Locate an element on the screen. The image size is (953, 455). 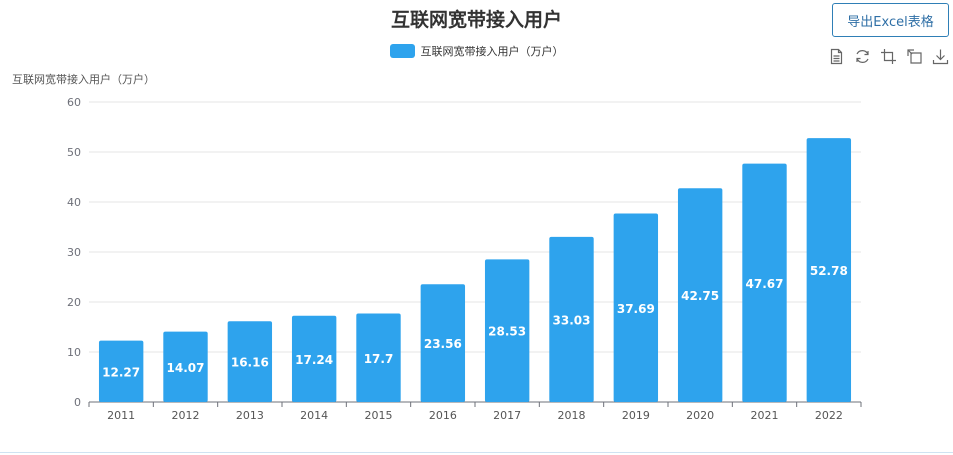
bar-value-label: 17.7 is located at coordinates (379, 359).